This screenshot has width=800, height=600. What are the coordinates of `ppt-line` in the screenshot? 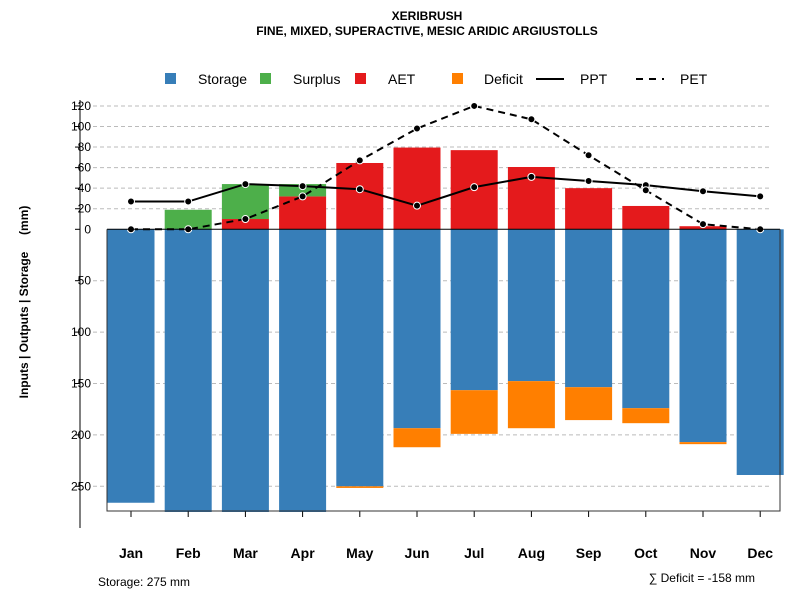 It's located at (446, 191).